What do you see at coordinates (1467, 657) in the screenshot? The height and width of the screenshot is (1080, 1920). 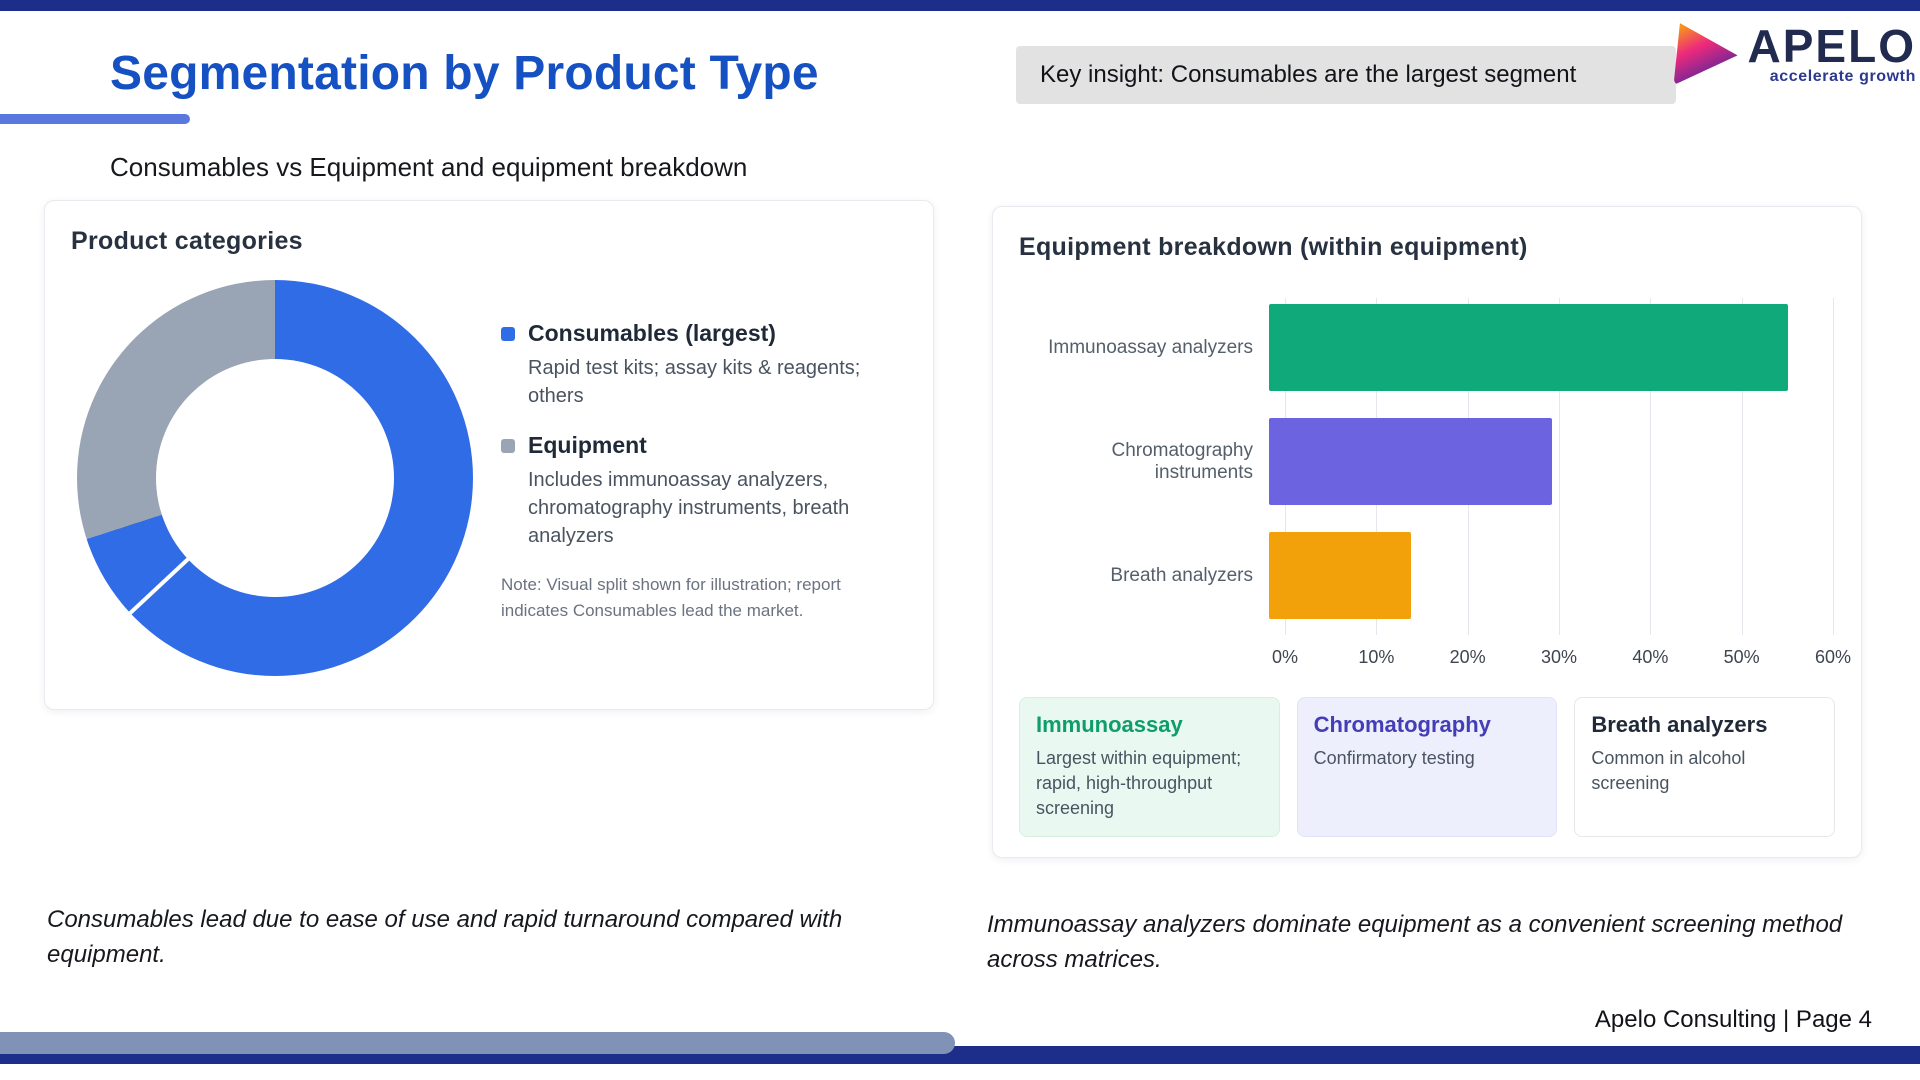 I see `x-tick-label: 20%` at bounding box center [1467, 657].